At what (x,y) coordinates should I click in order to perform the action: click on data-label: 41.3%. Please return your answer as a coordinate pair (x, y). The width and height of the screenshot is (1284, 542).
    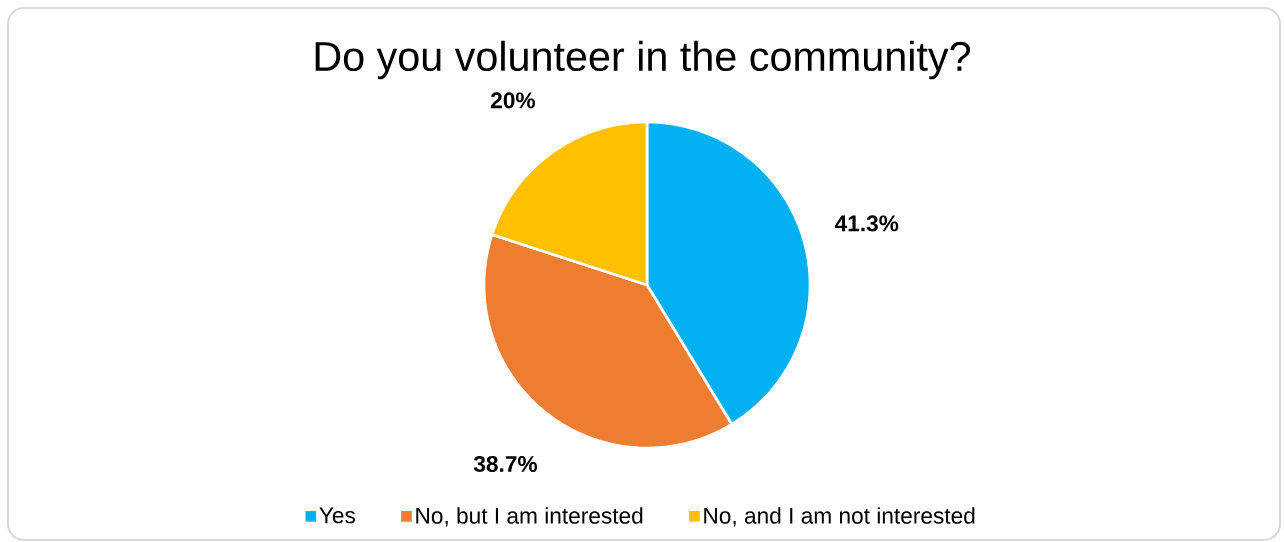
    Looking at the image, I should click on (866, 223).